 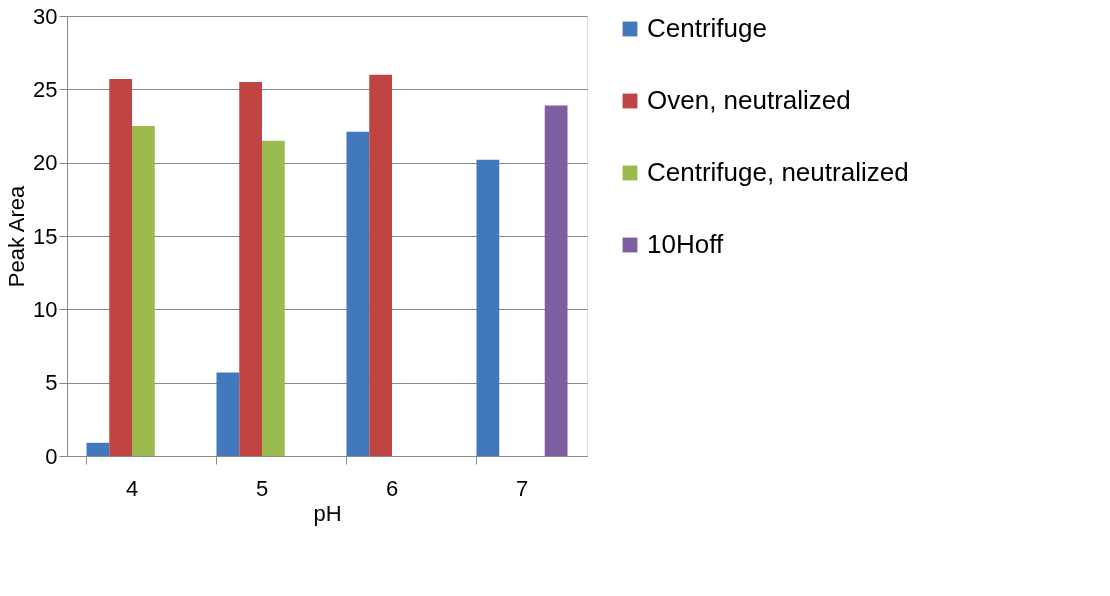 I want to click on legend-label: Oven, neutralized, so click(x=749, y=100).